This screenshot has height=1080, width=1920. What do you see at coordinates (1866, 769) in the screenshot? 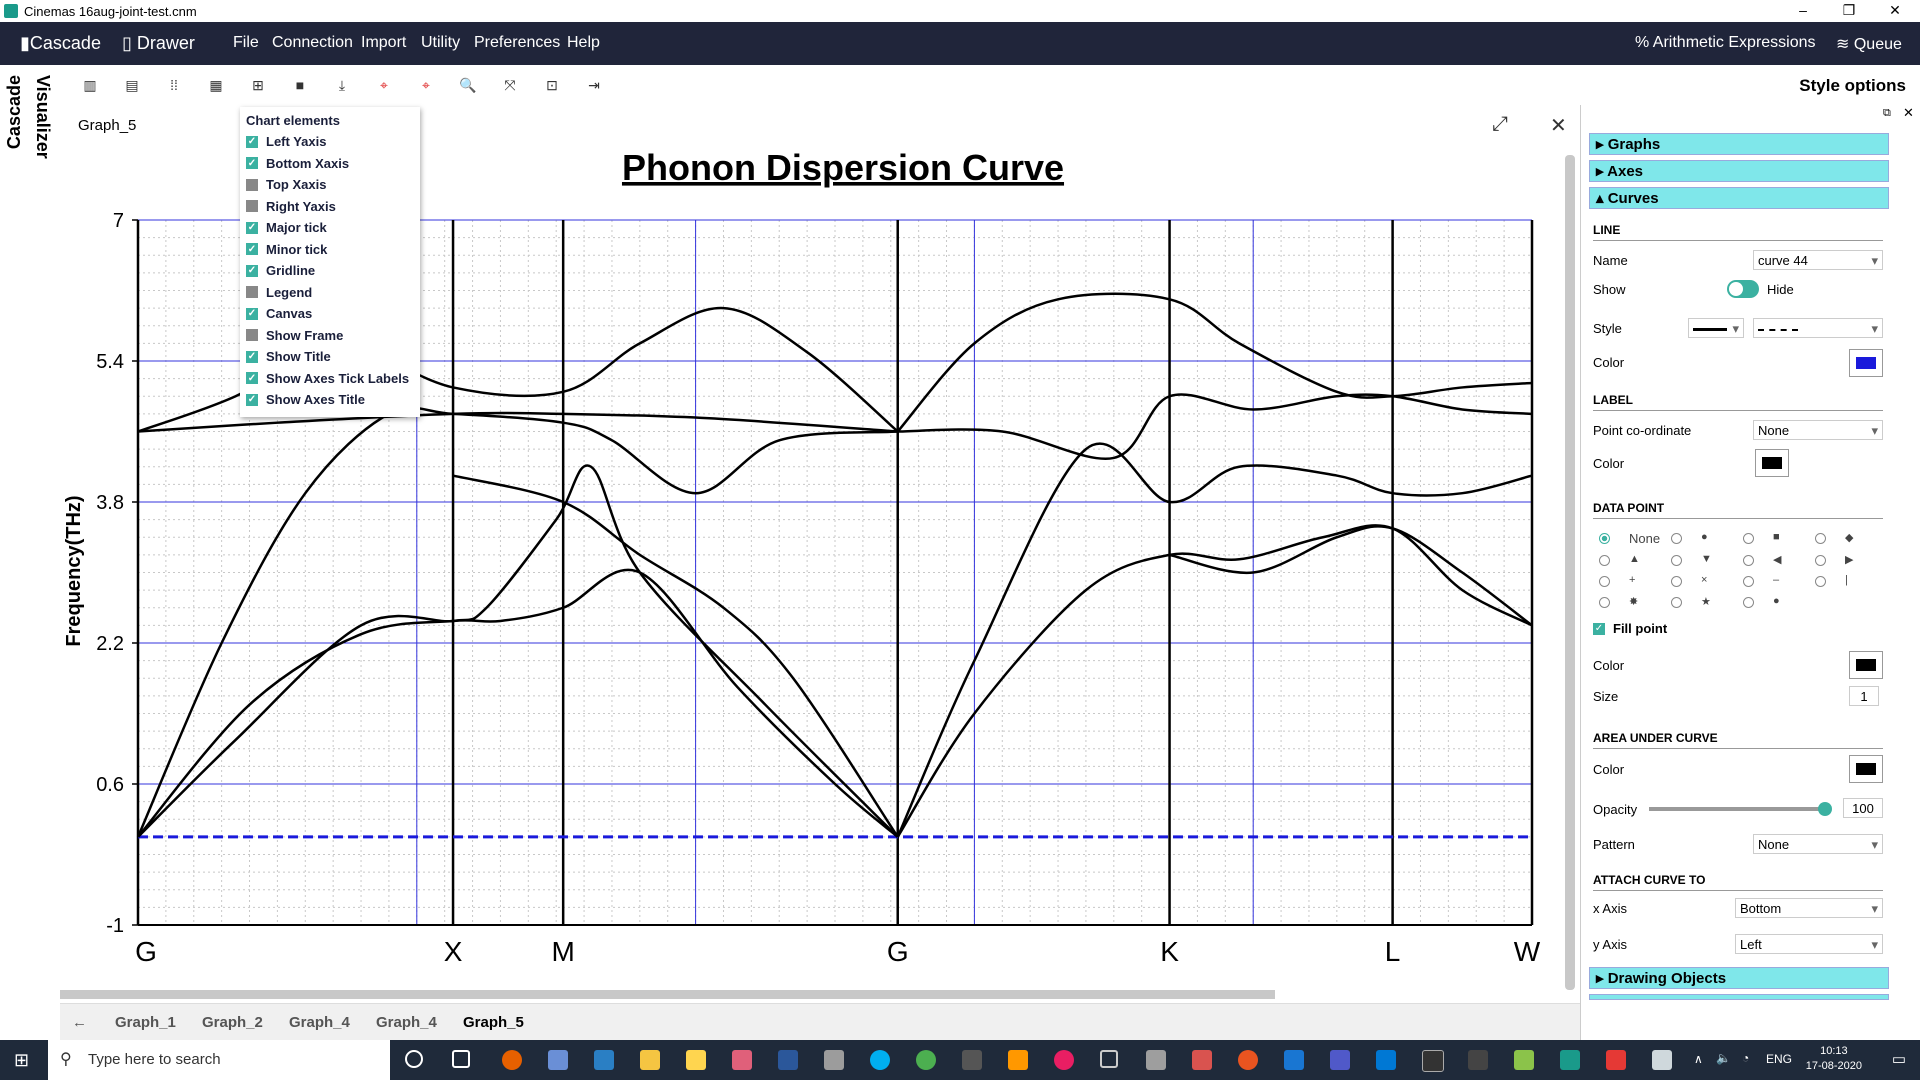
I see `area-color-swatch` at bounding box center [1866, 769].